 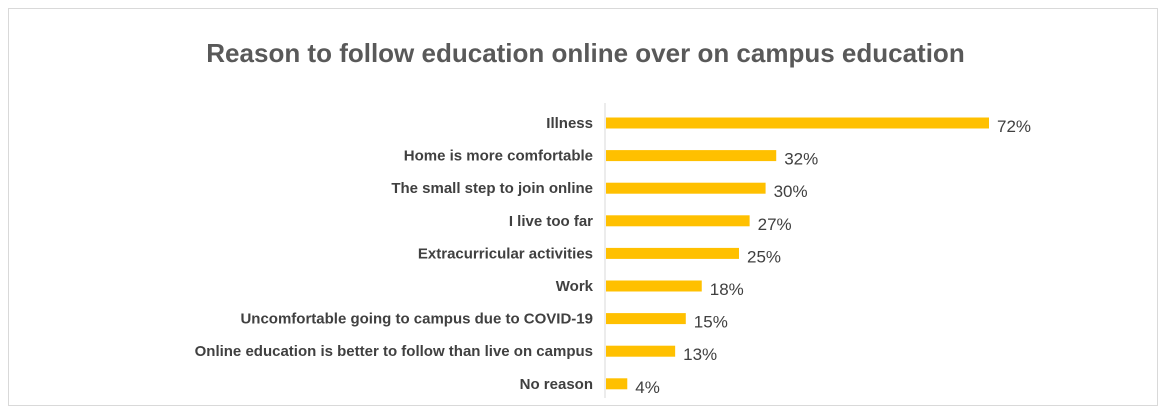 I want to click on category-label-1: Home is more comfortable, so click(x=498, y=156).